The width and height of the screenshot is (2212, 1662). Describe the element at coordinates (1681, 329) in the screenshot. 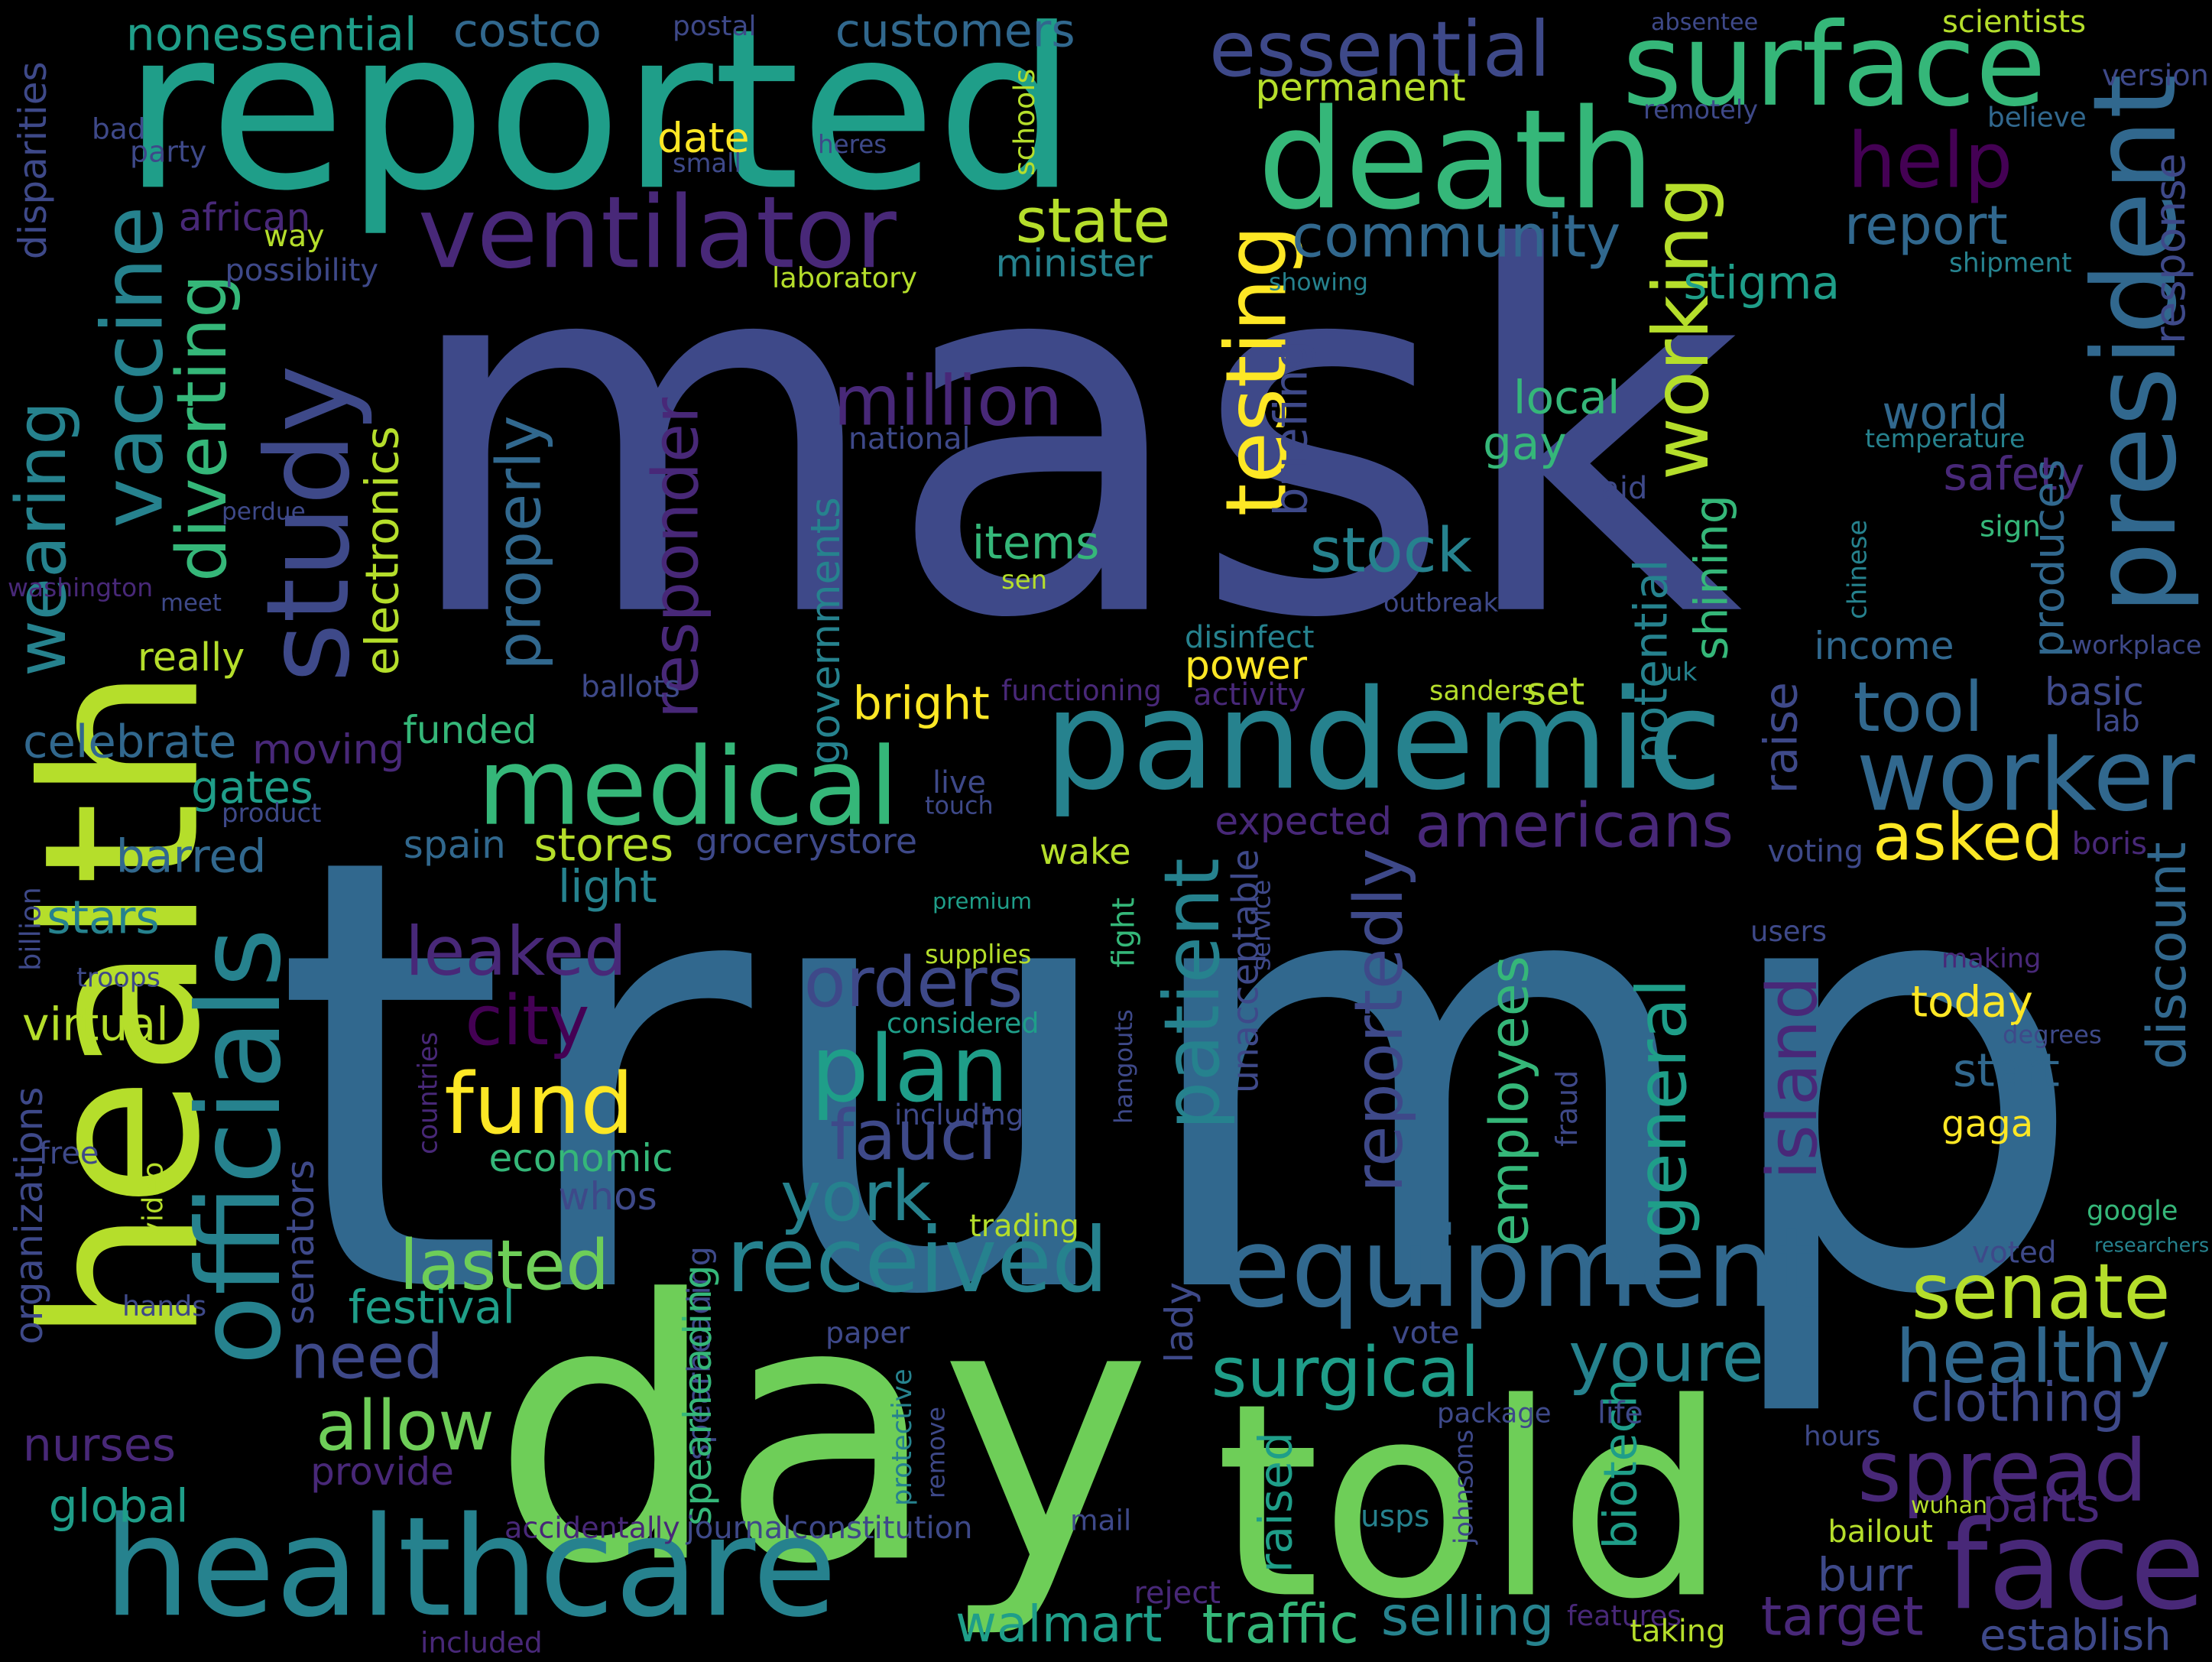

I see `cloud-word: working` at that location.